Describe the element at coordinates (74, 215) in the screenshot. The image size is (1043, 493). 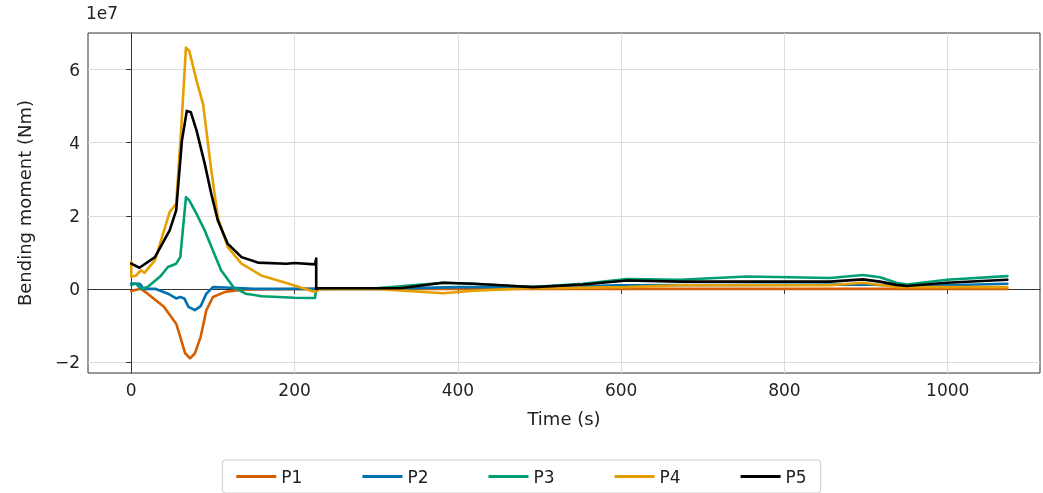
I see `y-tick-label: 2` at that location.